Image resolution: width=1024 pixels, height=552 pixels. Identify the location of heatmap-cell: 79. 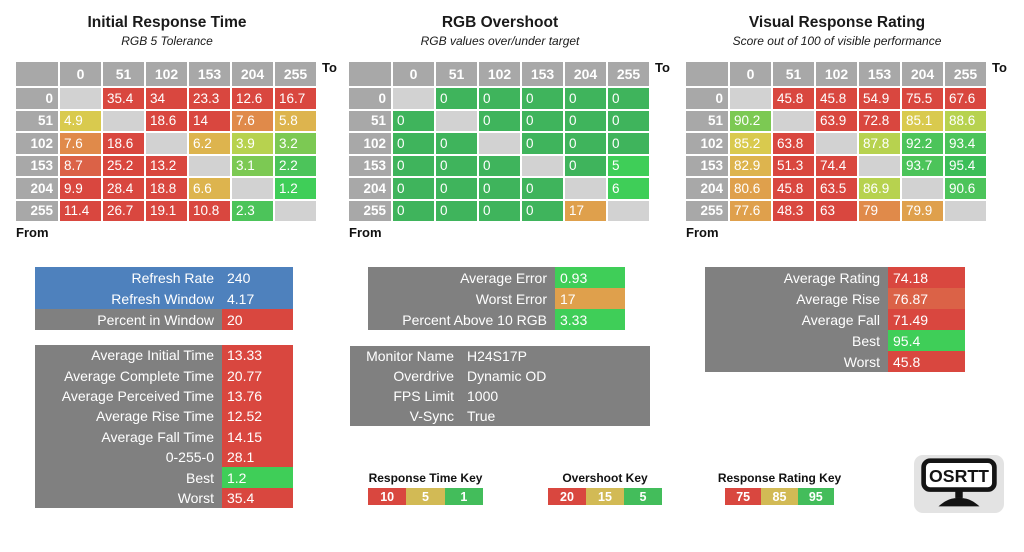
(879, 210).